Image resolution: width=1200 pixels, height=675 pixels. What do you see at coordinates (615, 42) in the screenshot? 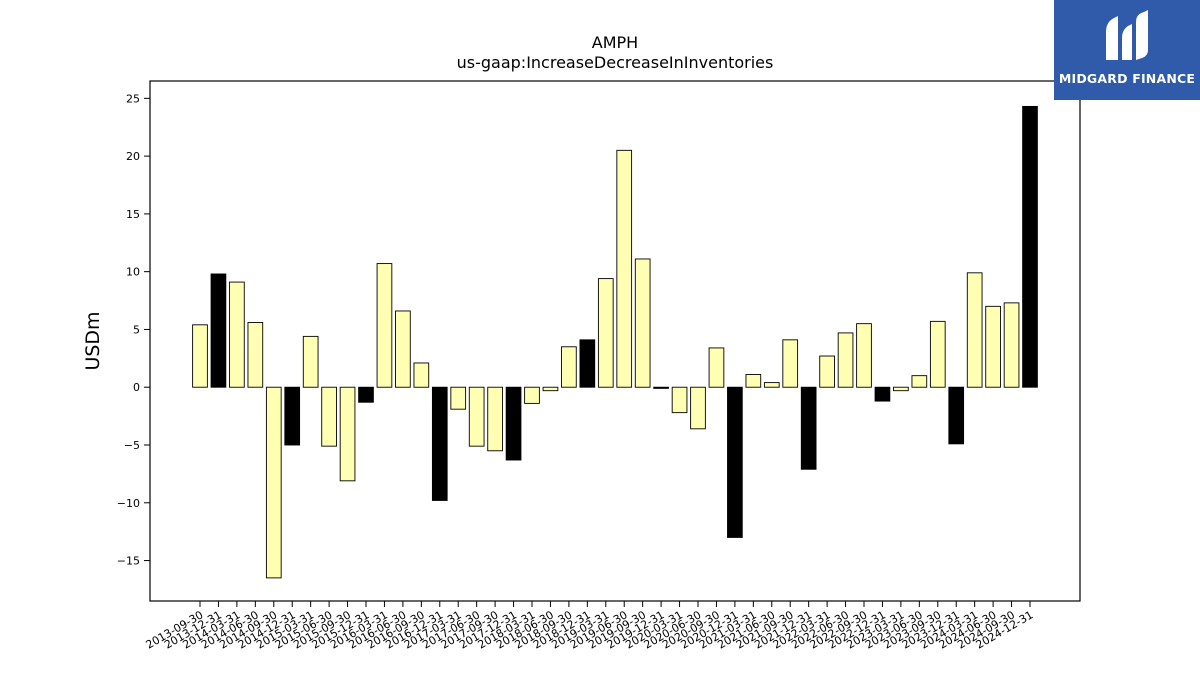
I see `chart-title: AMPH` at bounding box center [615, 42].